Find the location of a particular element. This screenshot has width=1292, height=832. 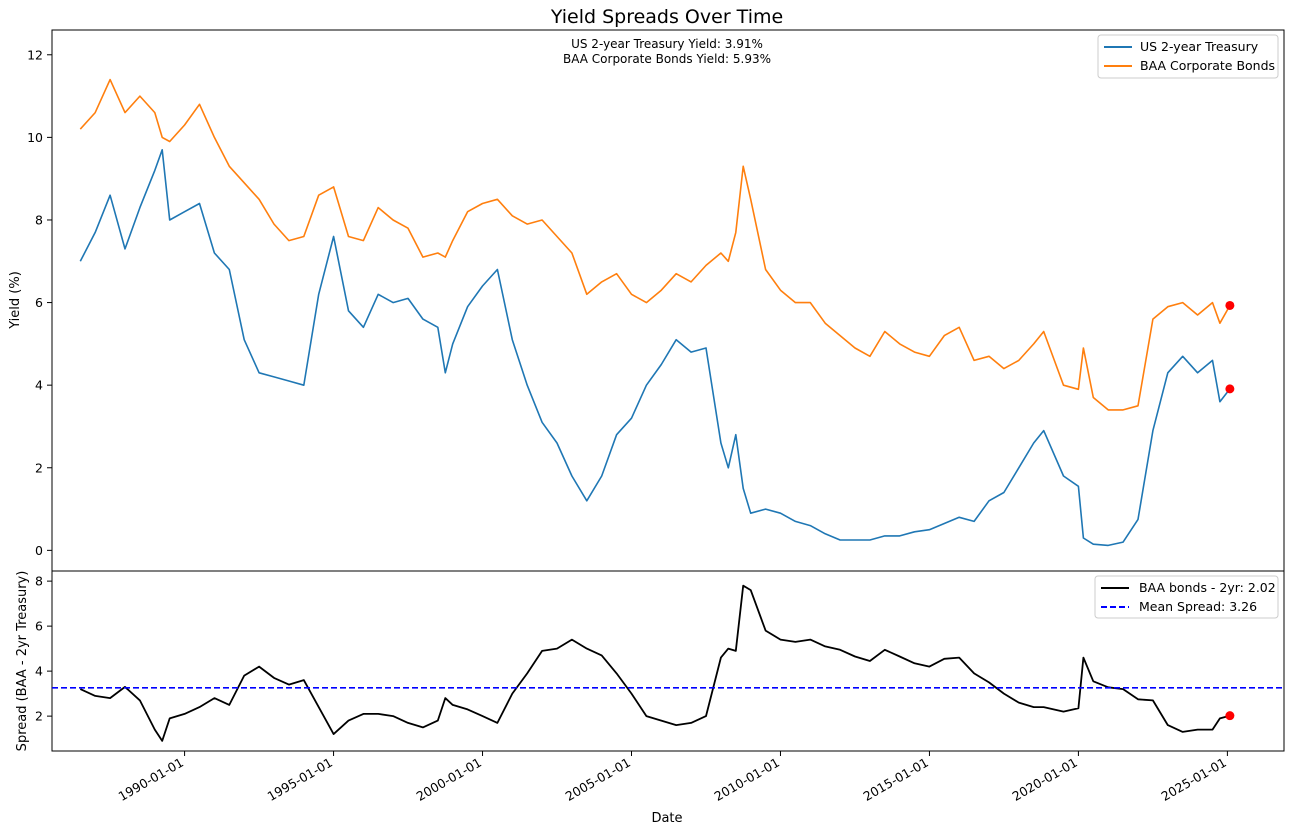

x-tick-label: 2025-01-01 is located at coordinates (1193, 779).